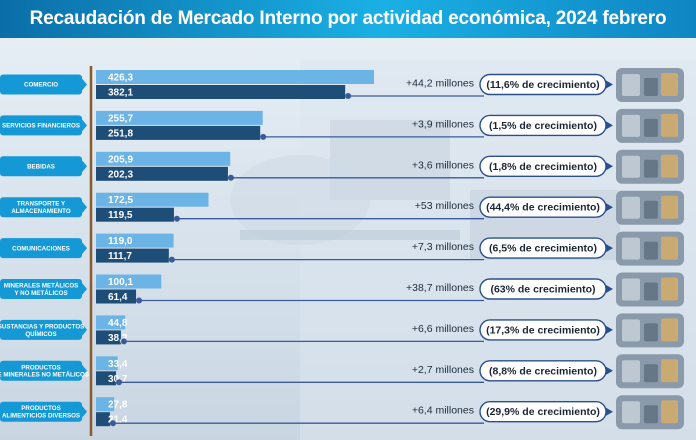 This screenshot has width=696, height=440. Describe the element at coordinates (543, 126) in the screenshot. I see `growth-label: (1,5% de crecimiento)` at that location.